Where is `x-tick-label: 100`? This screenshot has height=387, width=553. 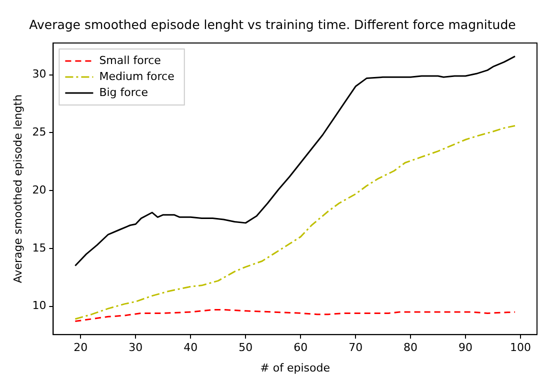 x-tick-label: 100 is located at coordinates (521, 347).